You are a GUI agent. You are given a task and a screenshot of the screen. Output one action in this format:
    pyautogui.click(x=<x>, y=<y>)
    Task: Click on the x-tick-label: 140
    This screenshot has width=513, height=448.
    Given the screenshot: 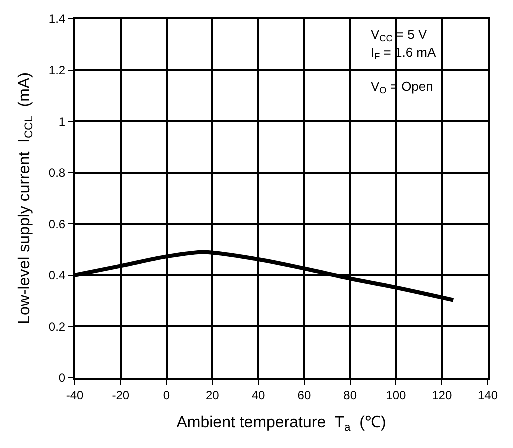 What is the action you would take?
    pyautogui.click(x=488, y=395)
    